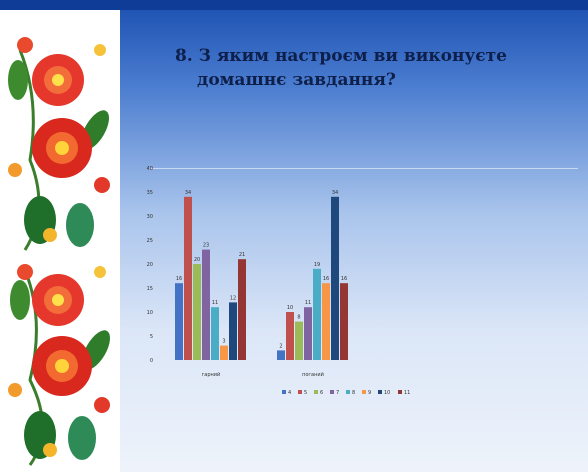  I want to click on top-band, so click(294, 5).